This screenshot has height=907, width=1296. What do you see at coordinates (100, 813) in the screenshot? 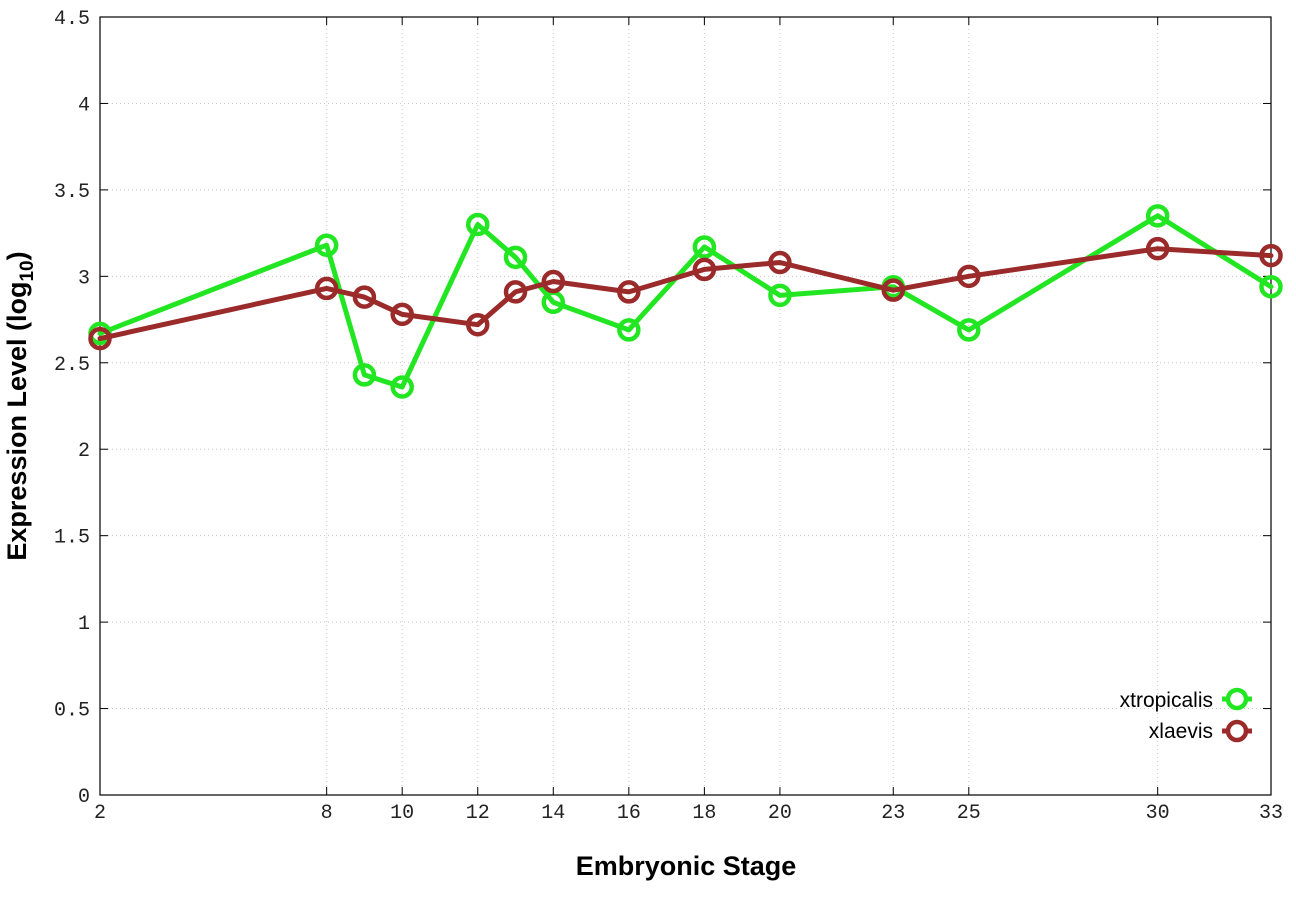
I see `x-tick-label: 2` at bounding box center [100, 813].